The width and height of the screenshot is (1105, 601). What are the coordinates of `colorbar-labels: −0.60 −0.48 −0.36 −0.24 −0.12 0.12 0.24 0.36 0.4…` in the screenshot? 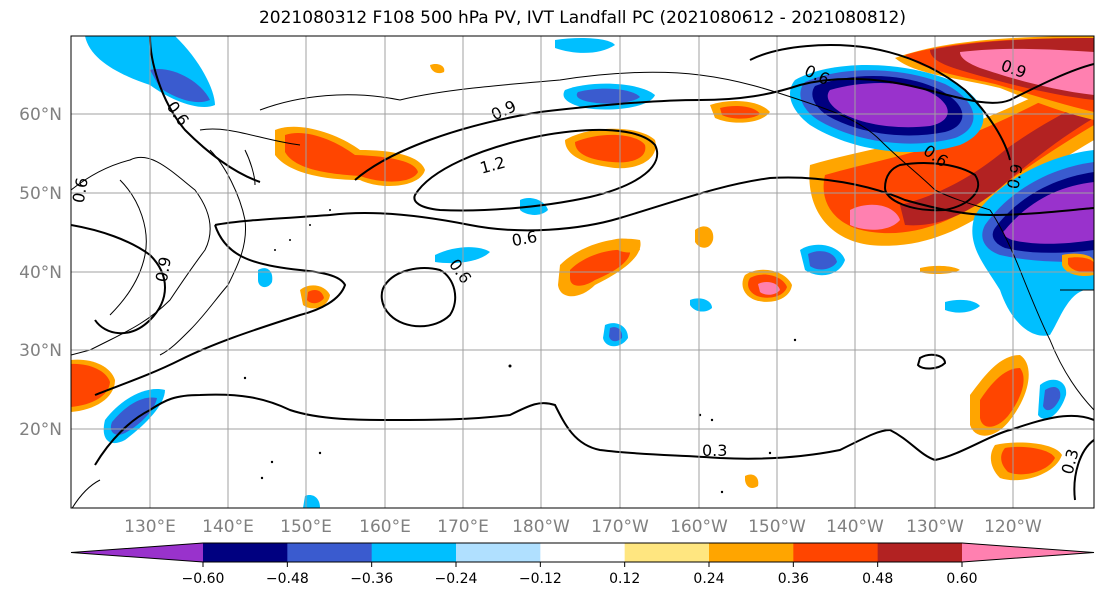 It's located at (580, 579).